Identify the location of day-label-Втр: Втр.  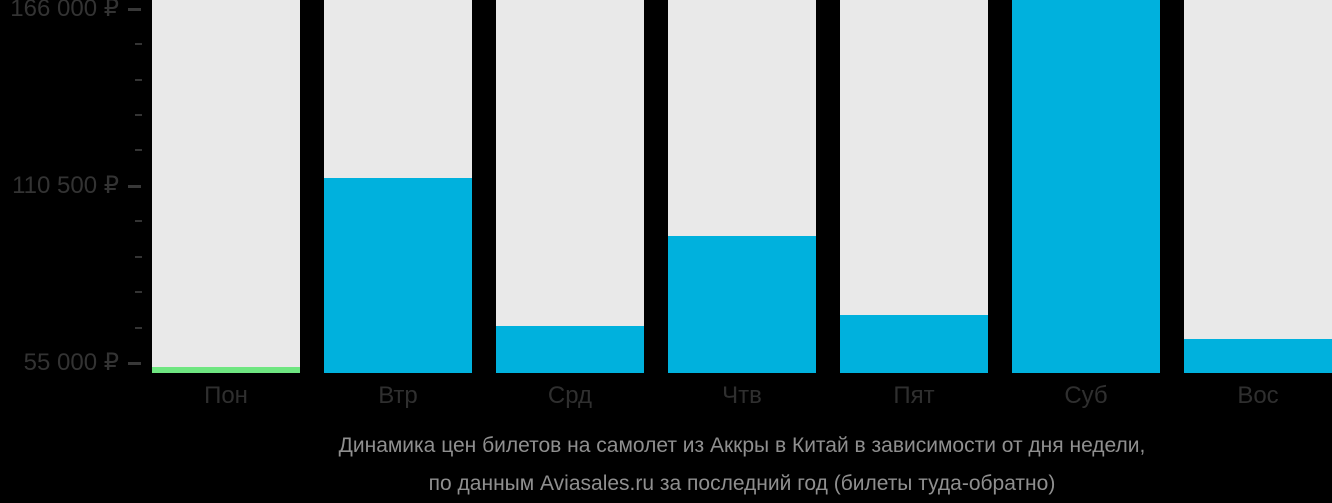
(398, 395).